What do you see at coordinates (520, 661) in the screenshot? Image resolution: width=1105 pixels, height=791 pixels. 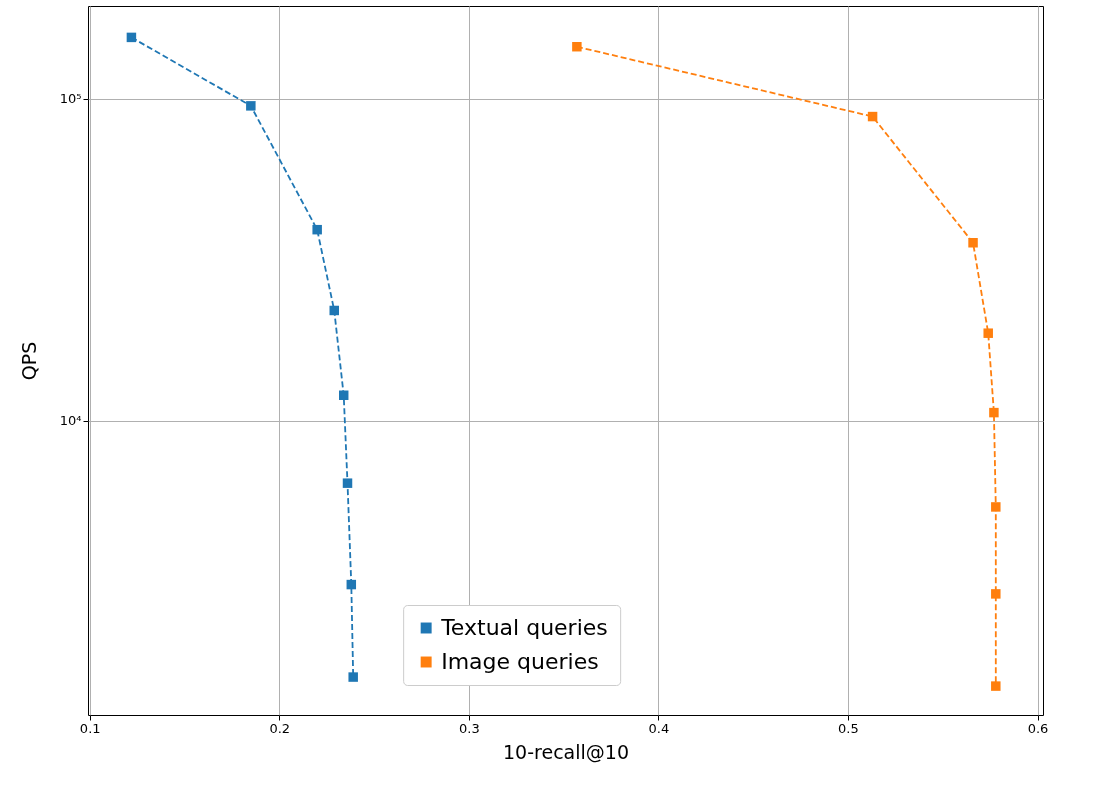 I see `legend-label: Image queries` at bounding box center [520, 661].